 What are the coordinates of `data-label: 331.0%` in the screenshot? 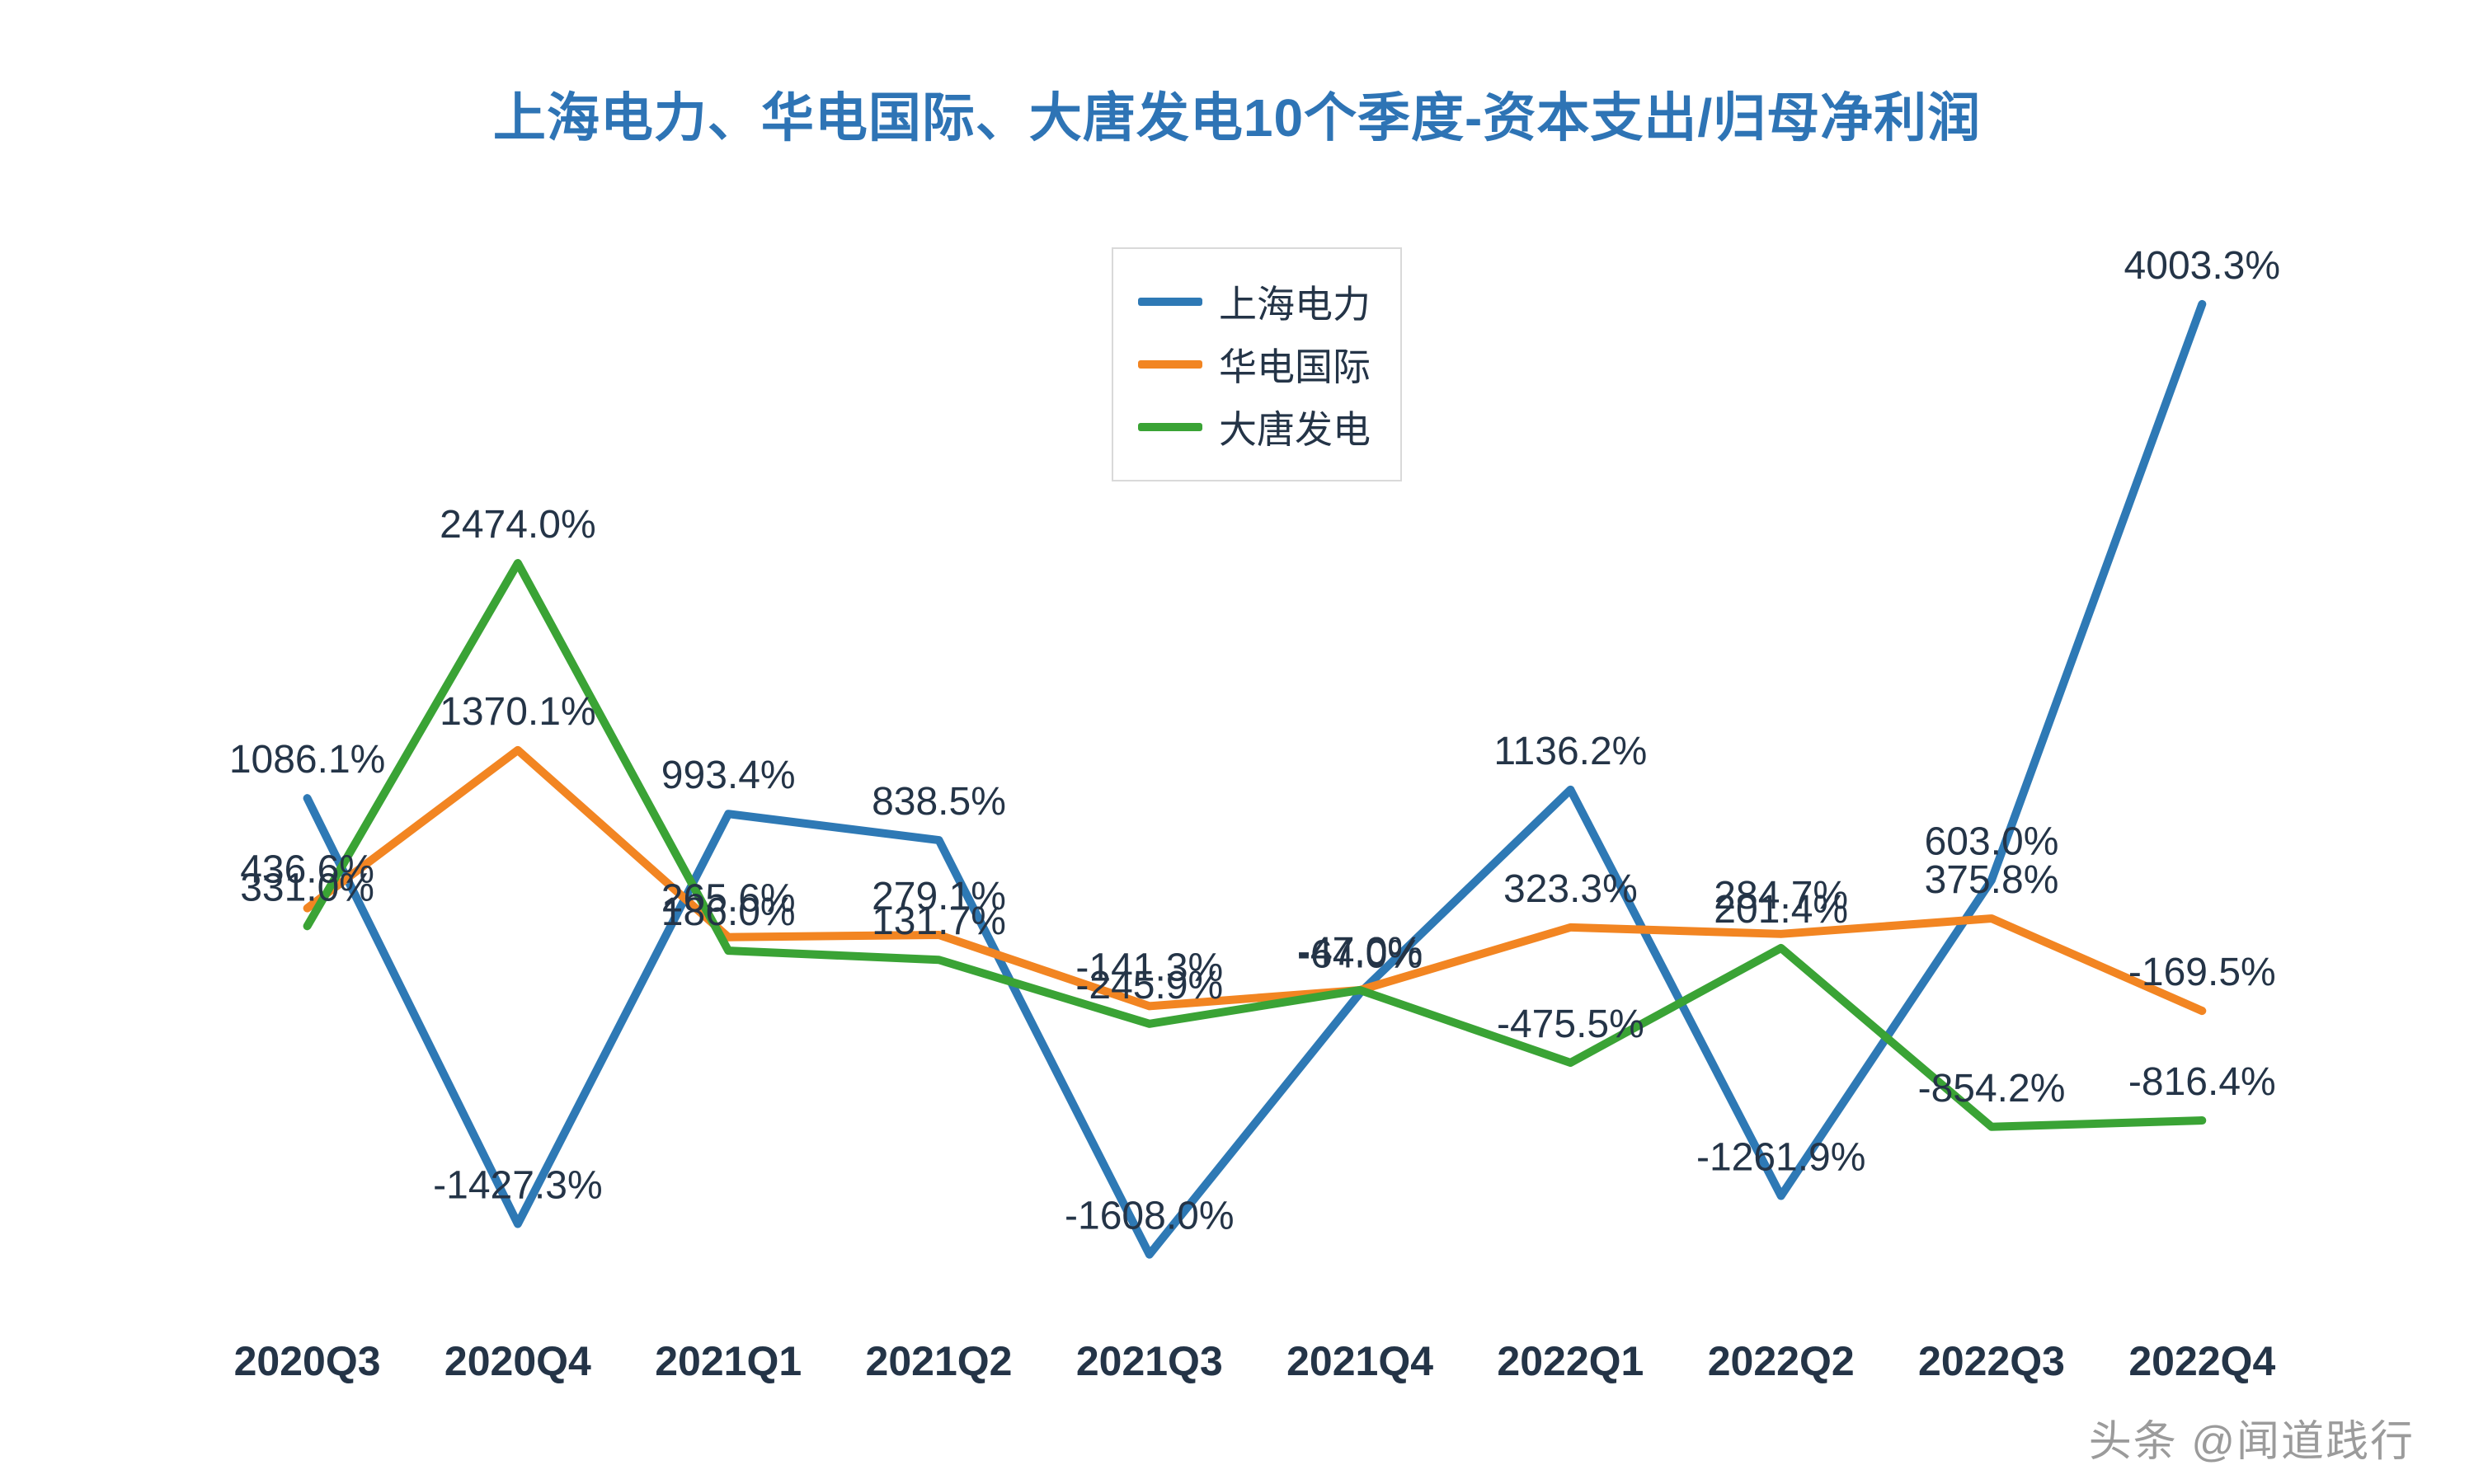 It's located at (307, 887).